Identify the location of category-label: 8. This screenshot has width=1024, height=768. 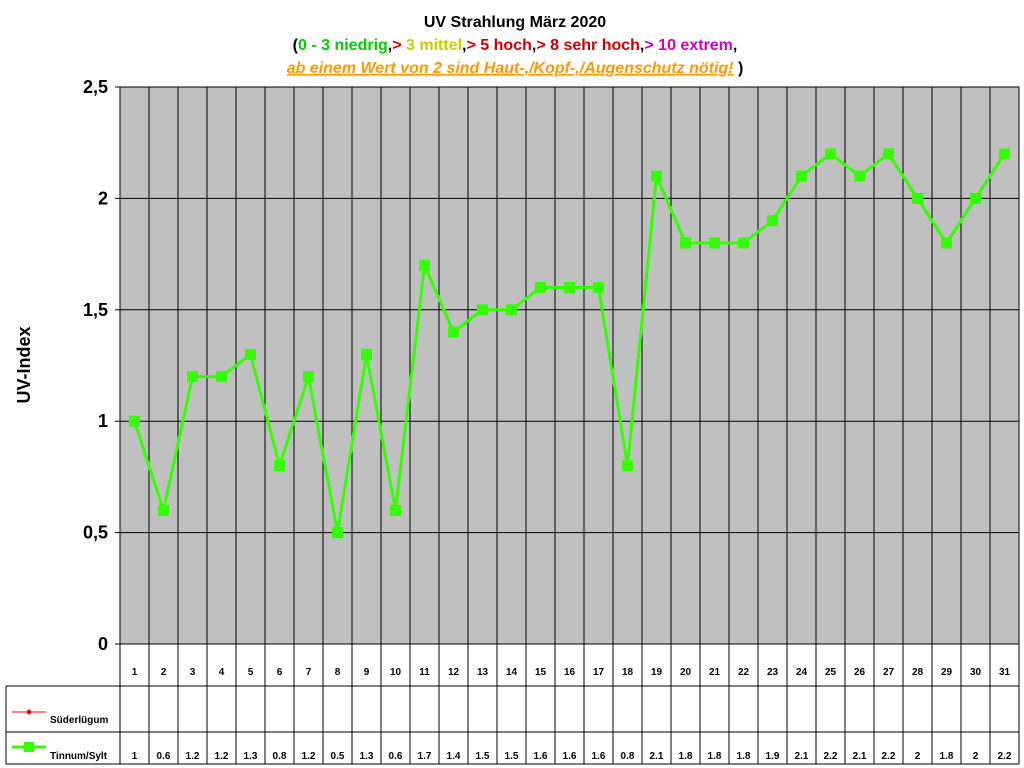
(338, 672).